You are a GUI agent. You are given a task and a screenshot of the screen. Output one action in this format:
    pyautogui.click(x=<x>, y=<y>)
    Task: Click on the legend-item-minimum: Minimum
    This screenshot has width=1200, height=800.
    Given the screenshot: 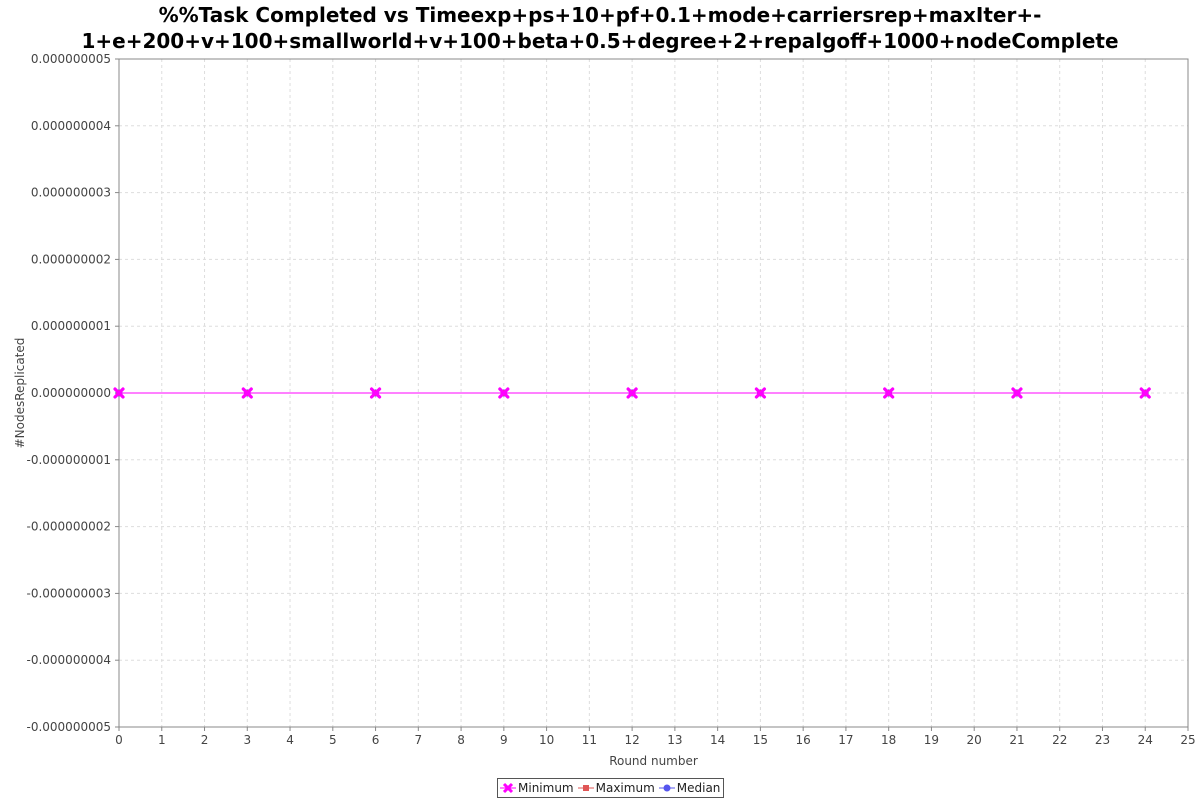 What is the action you would take?
    pyautogui.click(x=537, y=788)
    